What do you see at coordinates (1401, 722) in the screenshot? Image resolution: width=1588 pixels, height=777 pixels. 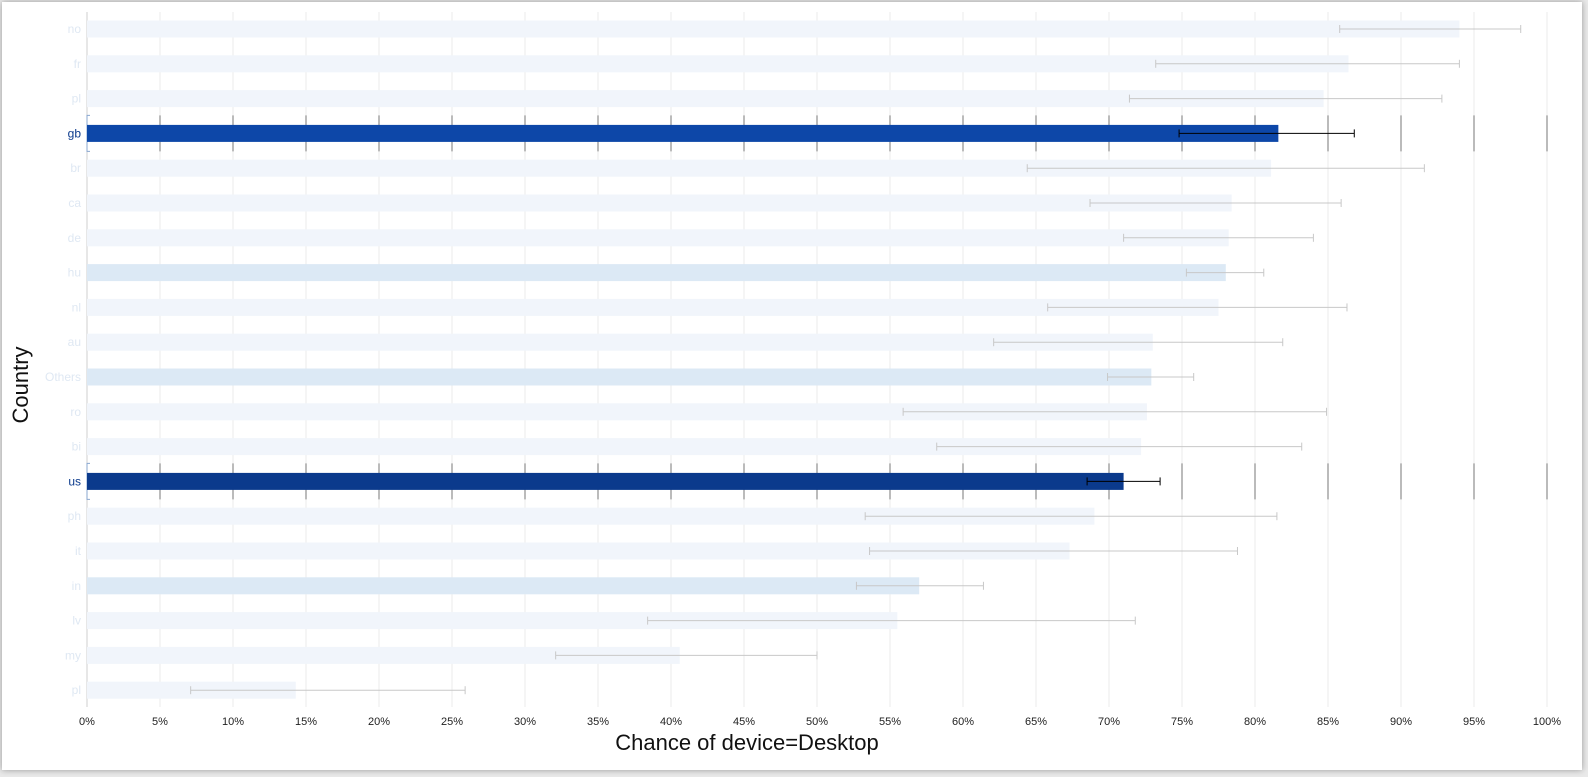 I see `x-tick-label: 90%` at bounding box center [1401, 722].